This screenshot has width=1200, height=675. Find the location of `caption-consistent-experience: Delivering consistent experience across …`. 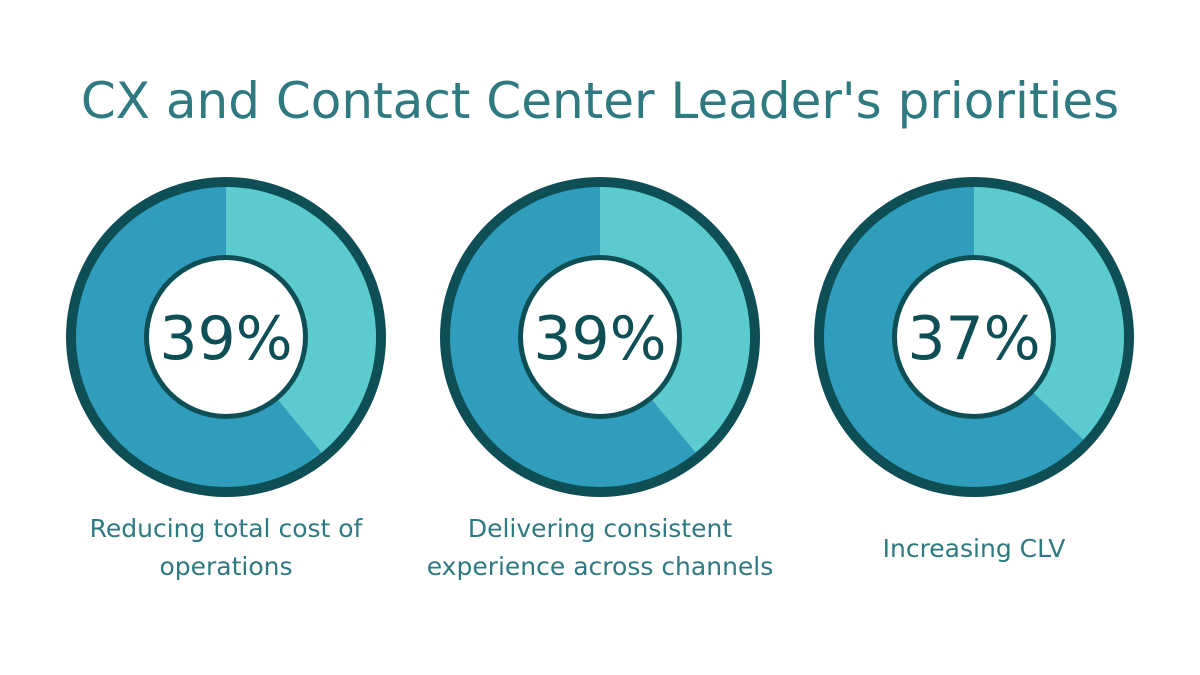

caption-consistent-experience: Delivering consistent experience across … is located at coordinates (600, 547).